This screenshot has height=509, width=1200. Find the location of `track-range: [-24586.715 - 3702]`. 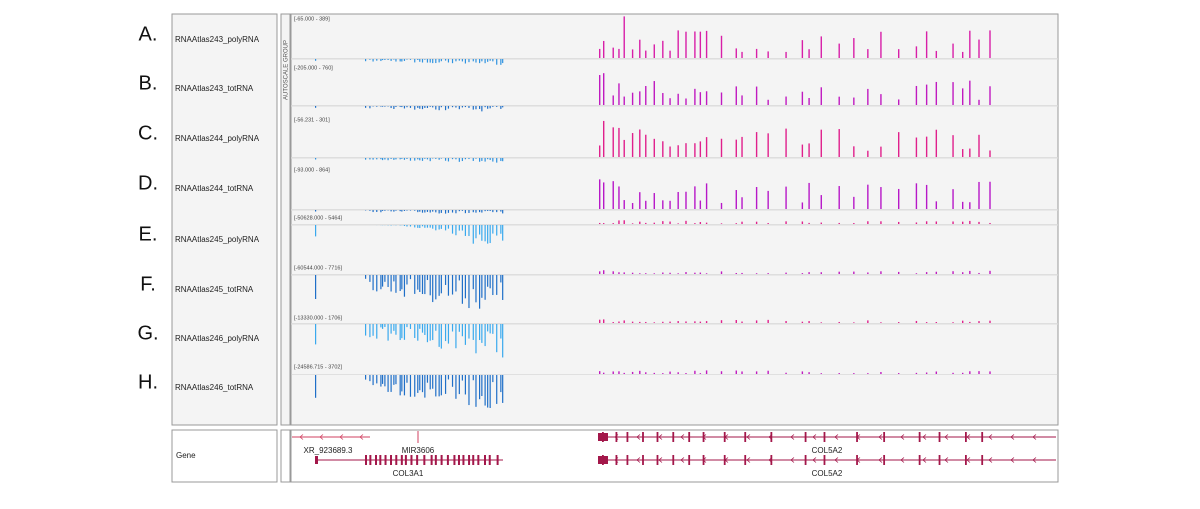

track-range: [-24586.715 - 3702] is located at coordinates (318, 367).